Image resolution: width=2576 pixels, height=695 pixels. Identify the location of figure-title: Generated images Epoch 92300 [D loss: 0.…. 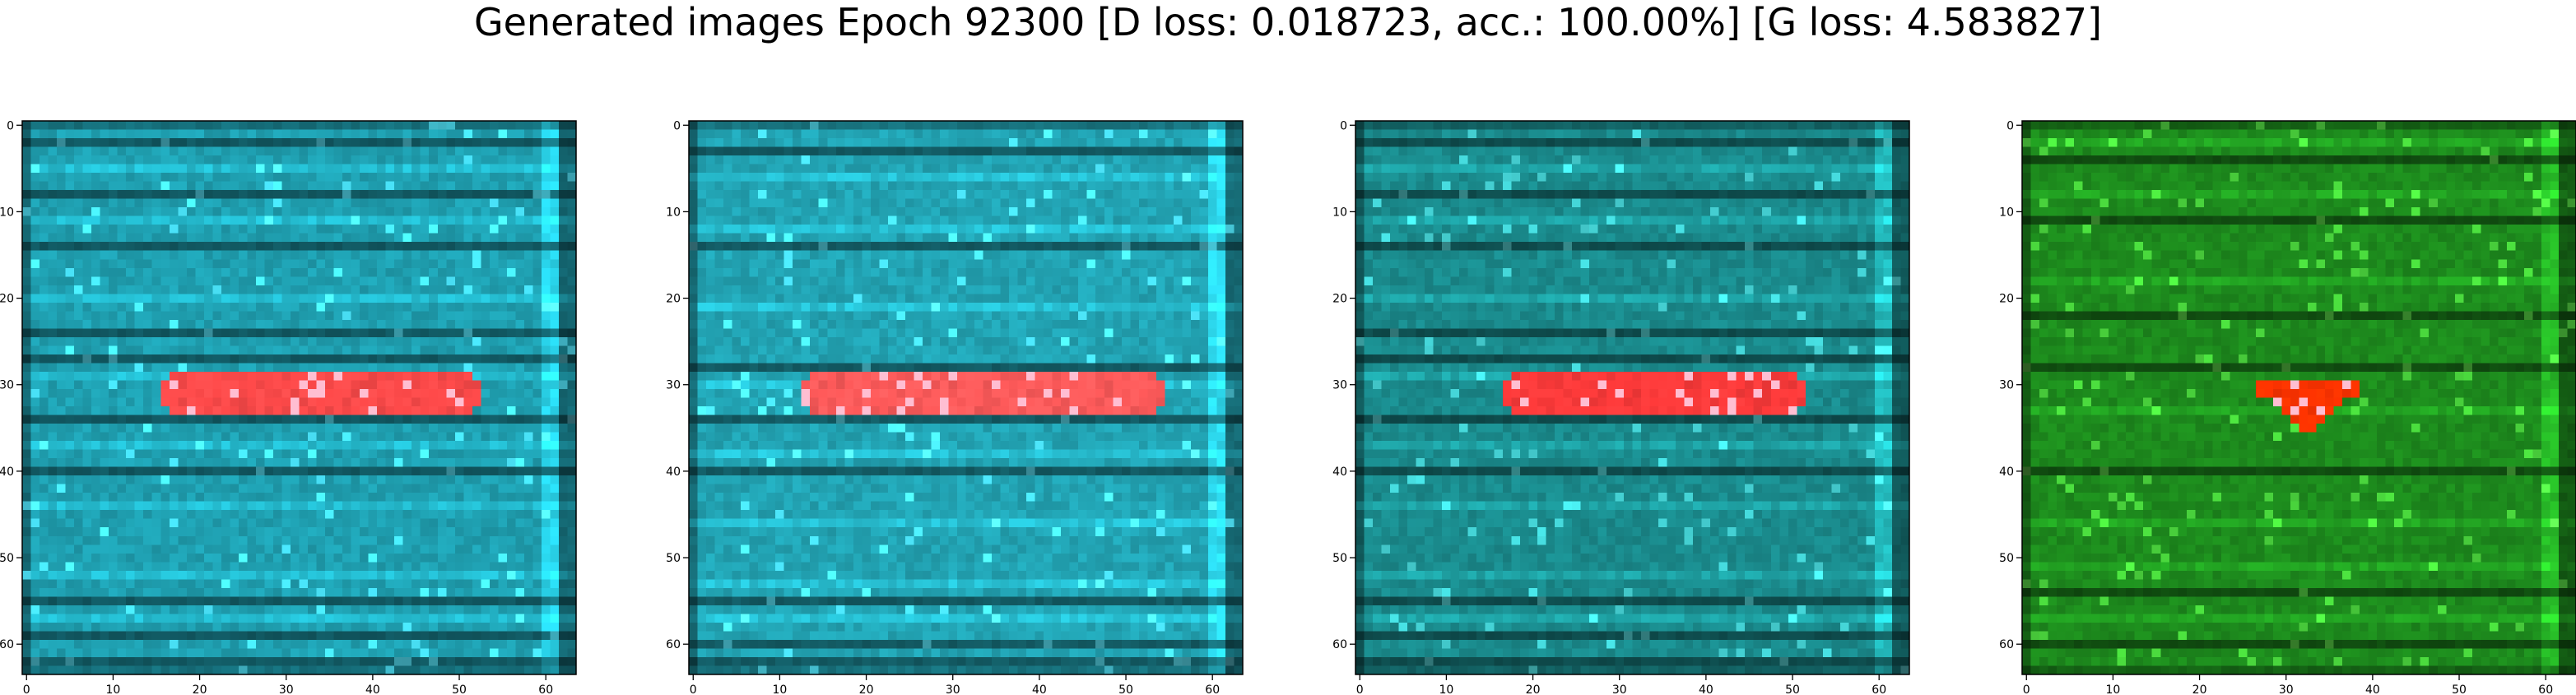
(1288, 22).